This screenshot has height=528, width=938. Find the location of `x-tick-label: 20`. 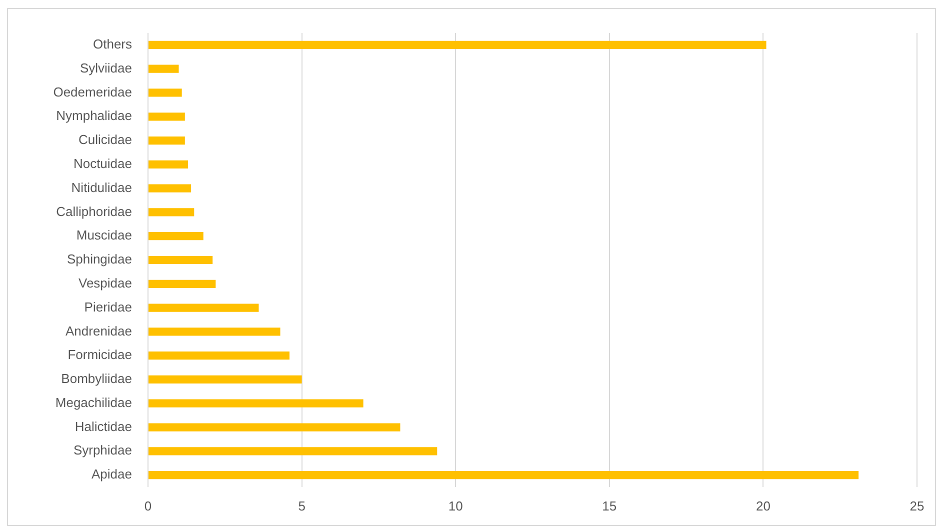

x-tick-label: 20 is located at coordinates (763, 506).